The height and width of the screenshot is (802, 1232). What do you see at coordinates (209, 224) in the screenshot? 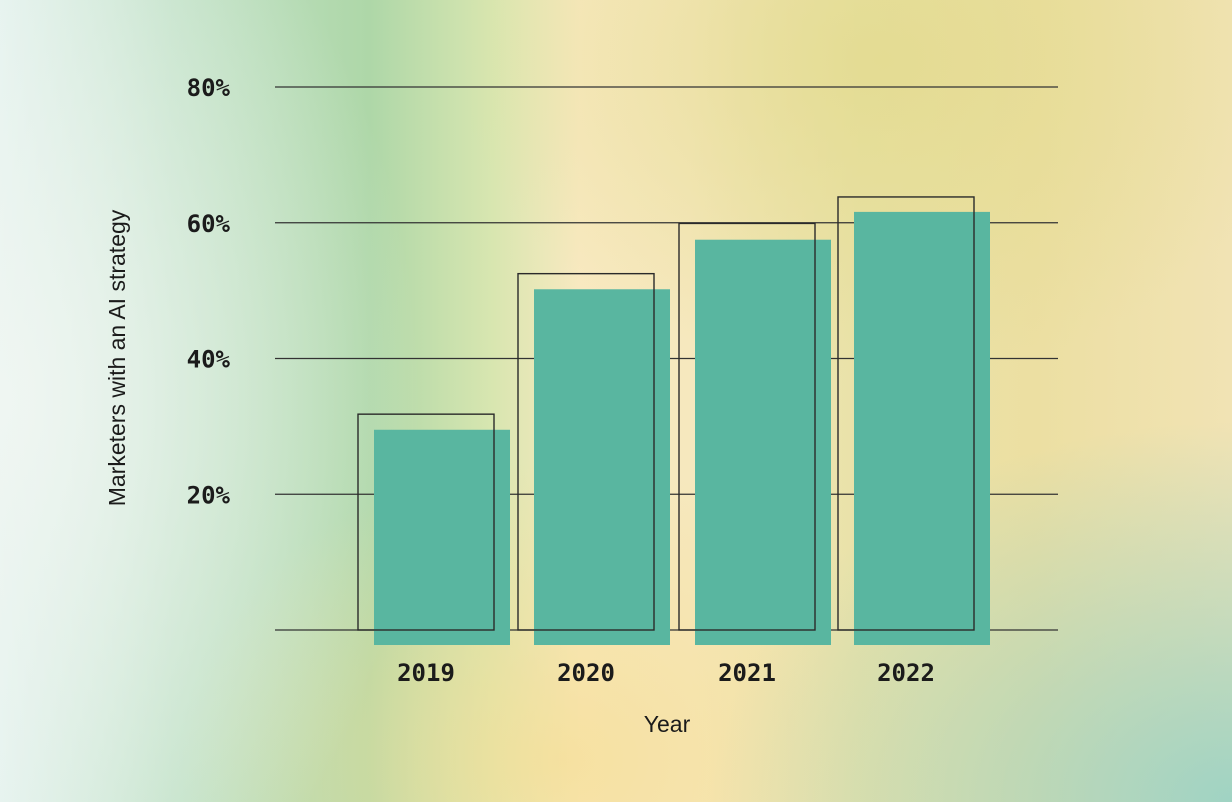
I see `y-tick-label-60: 60%` at bounding box center [209, 224].